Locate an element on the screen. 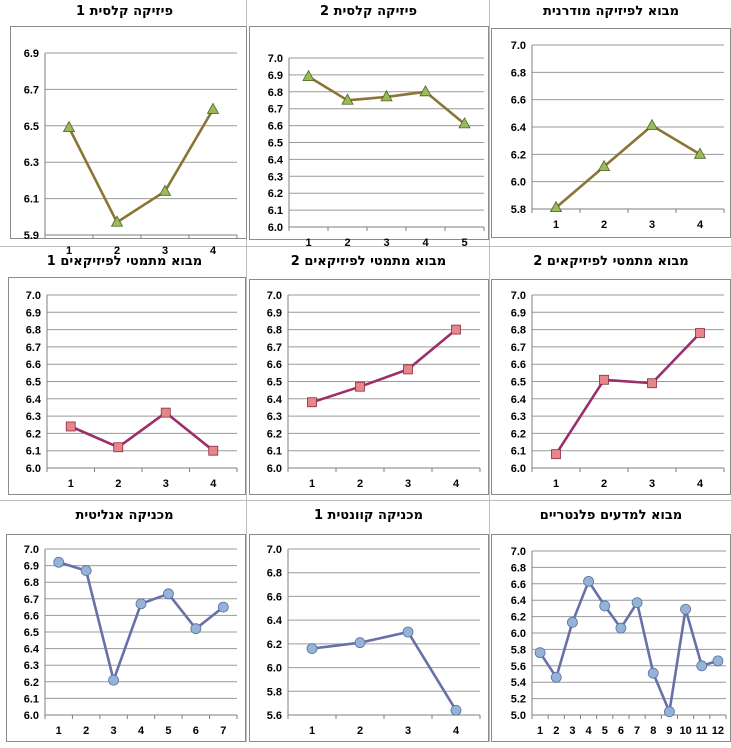 This screenshot has height=748, width=731. x-tick-label: 5 is located at coordinates (168, 731).